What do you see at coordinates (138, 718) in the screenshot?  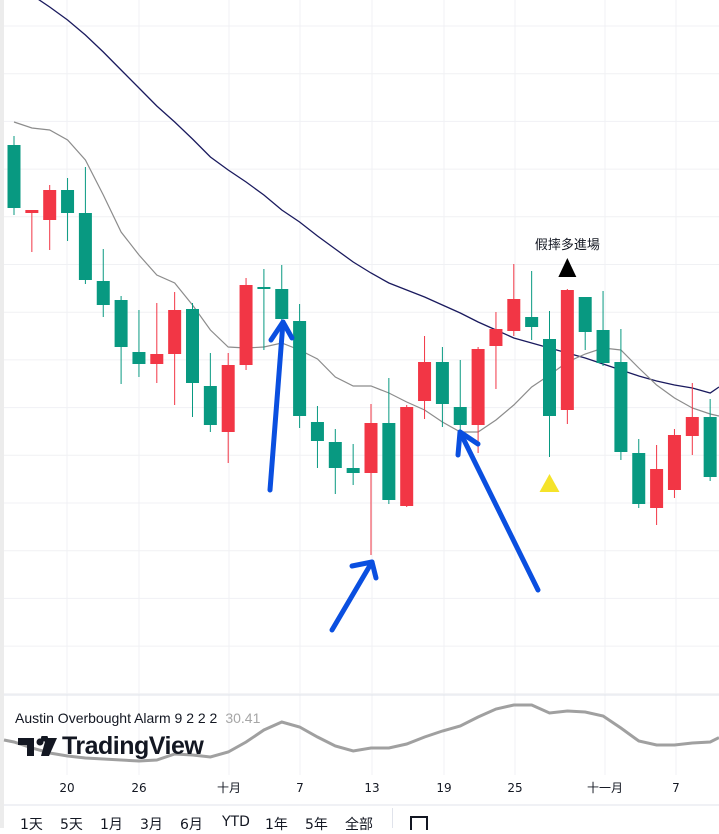 I see `indicator-label: Austin Overbought Alarm 9 2 2 2 30.41` at bounding box center [138, 718].